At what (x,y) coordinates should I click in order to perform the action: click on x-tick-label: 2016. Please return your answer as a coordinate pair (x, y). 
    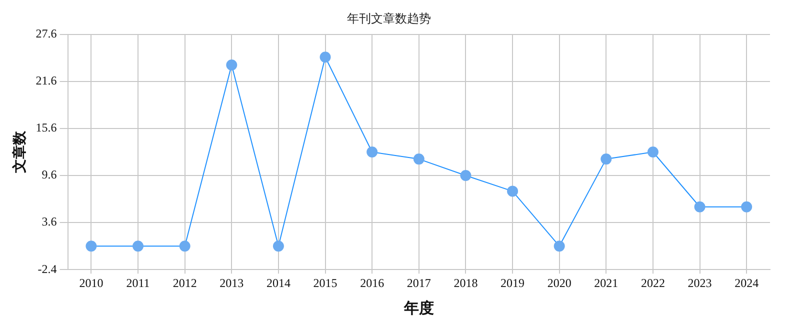
    Looking at the image, I should click on (372, 283).